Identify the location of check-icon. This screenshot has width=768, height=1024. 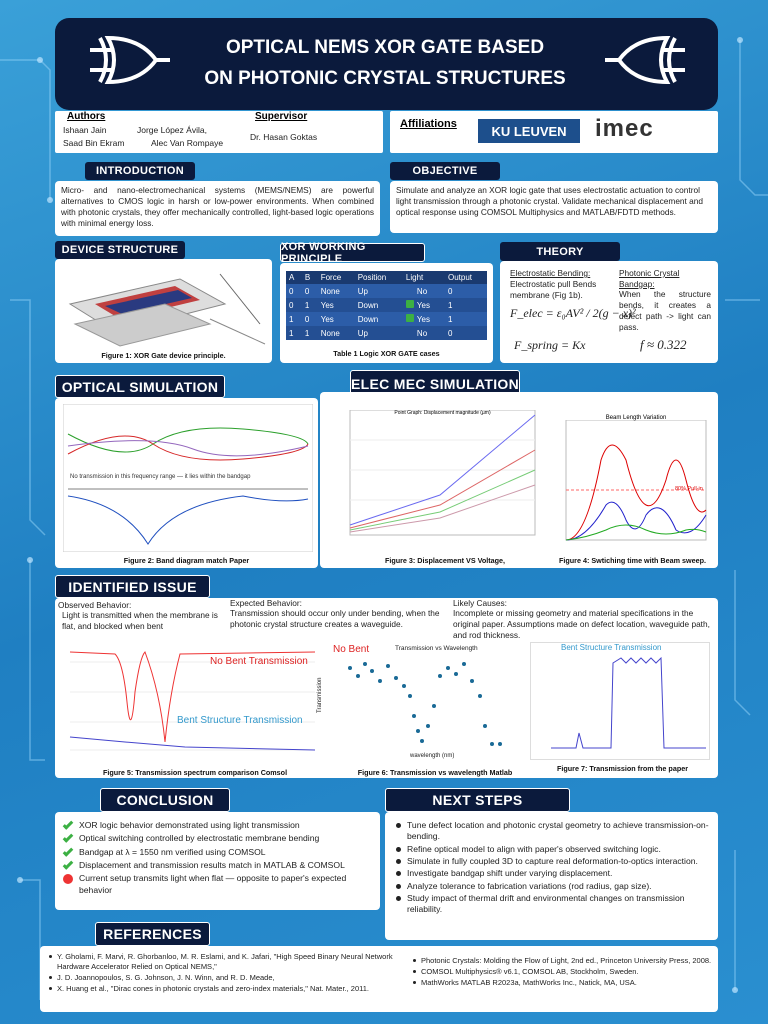
(409, 318).